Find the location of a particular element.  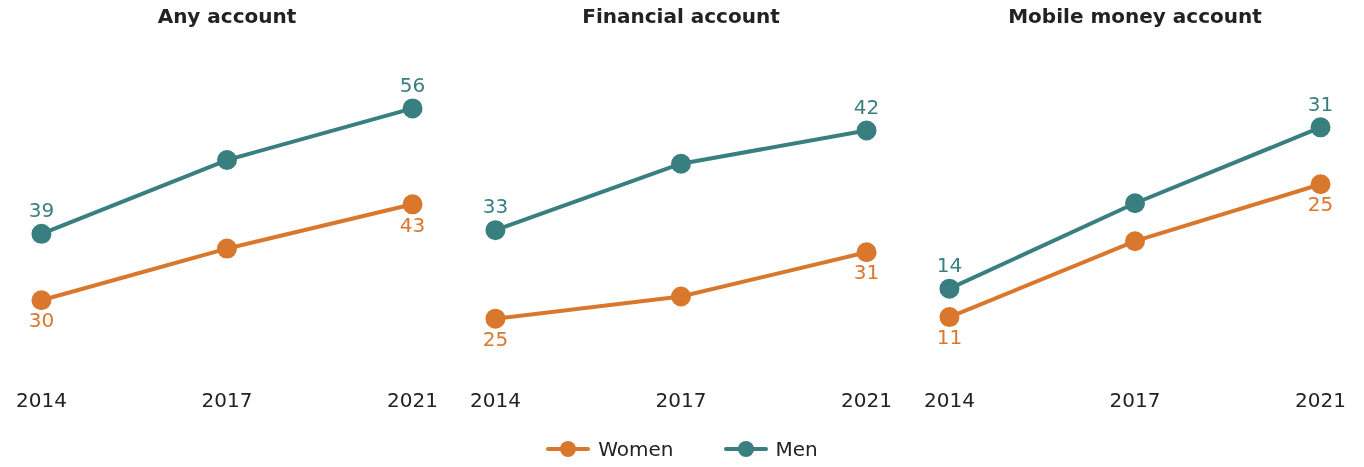

chart-title: Any account is located at coordinates (227, 16).